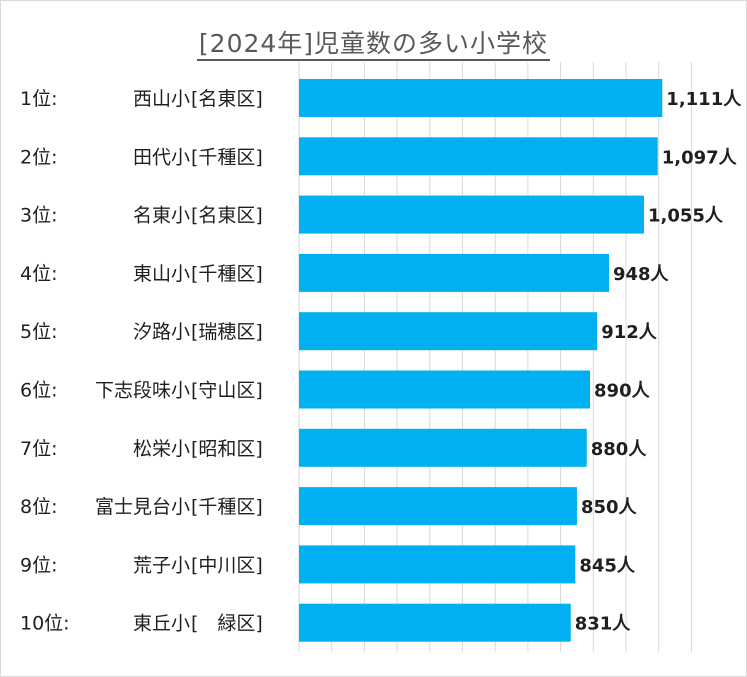  Describe the element at coordinates (373, 45) in the screenshot. I see `chart-title-text: [2024年]児童数の多い小学校` at that location.